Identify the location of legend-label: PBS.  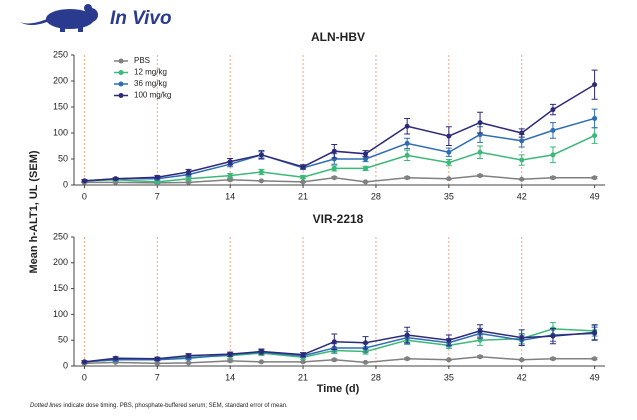
(142, 60).